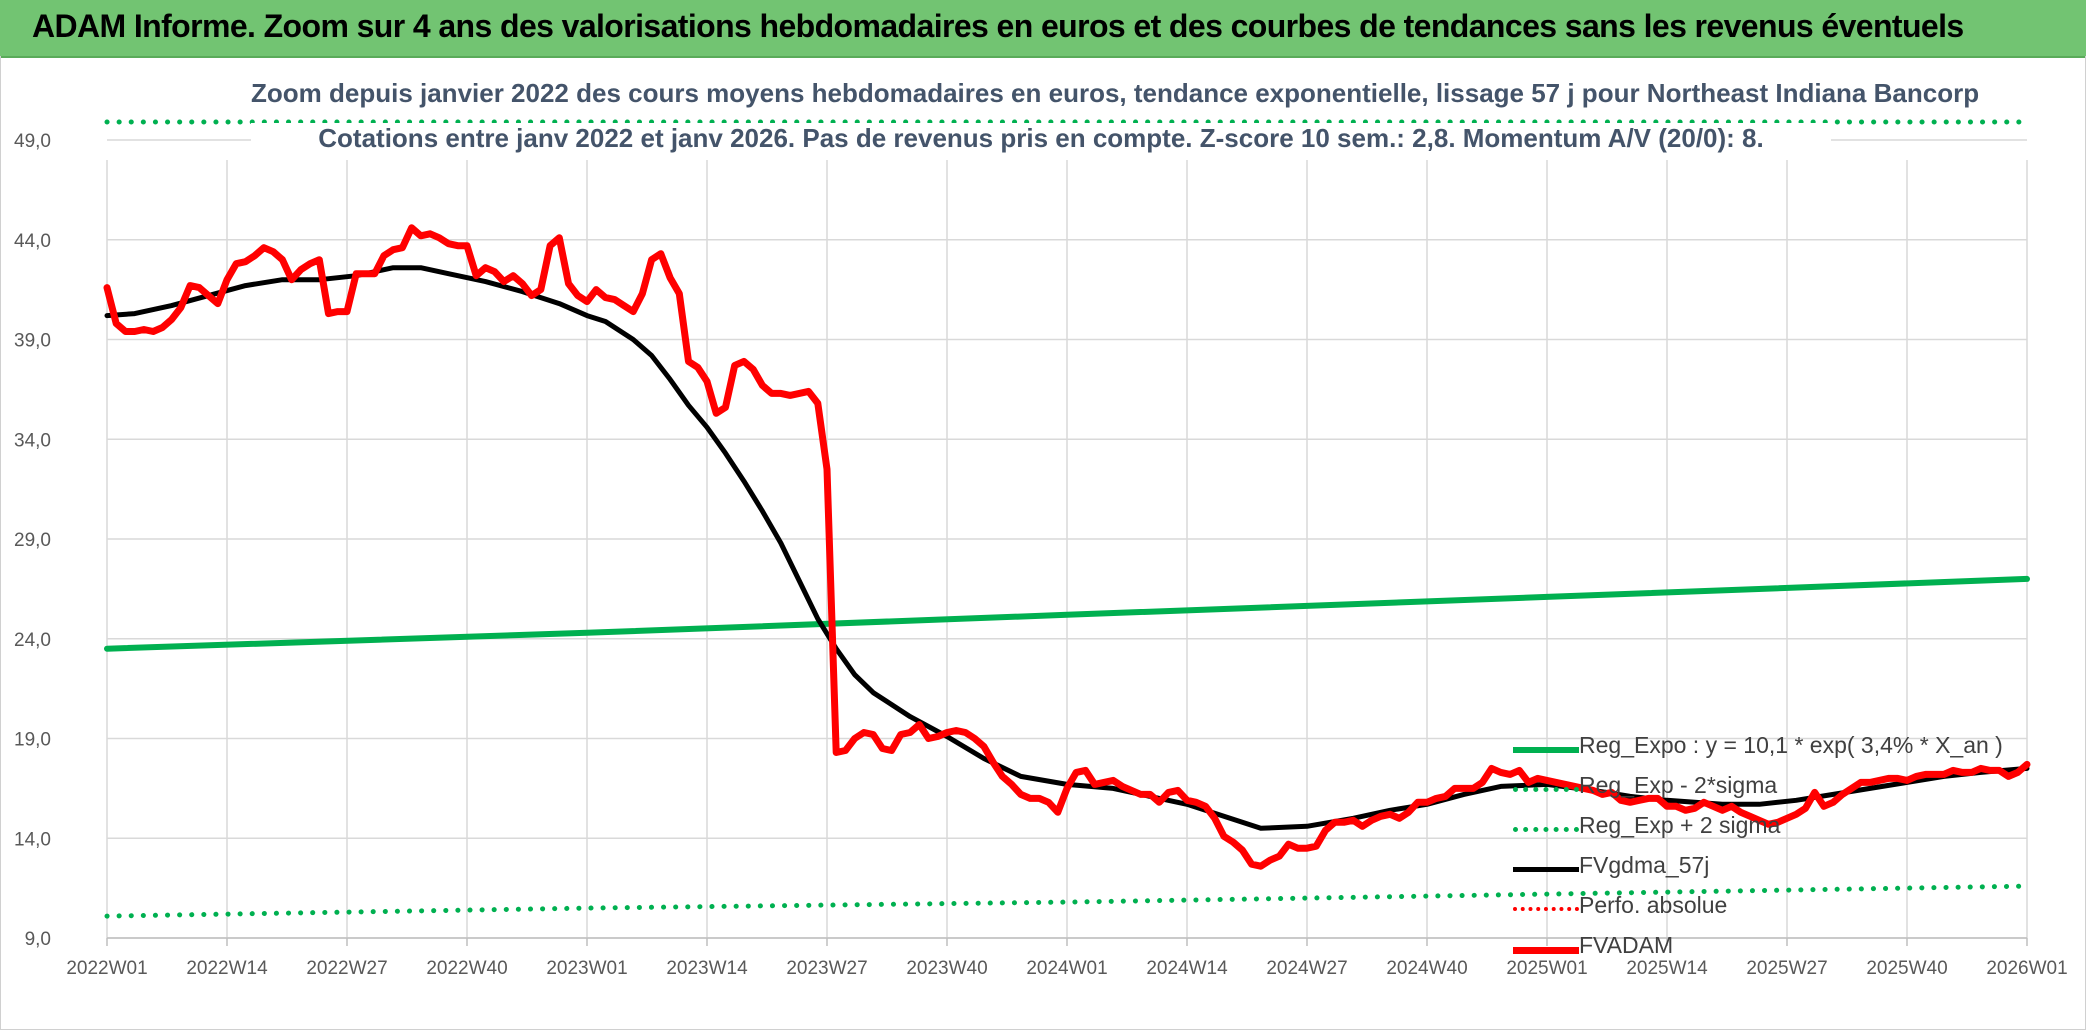  I want to click on y-tick-label: 34,0, so click(32, 440).